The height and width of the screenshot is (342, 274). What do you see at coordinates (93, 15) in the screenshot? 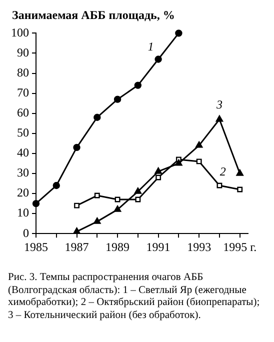
I see `y-axis-title: Занимаемая АББ площадь, %` at bounding box center [93, 15].